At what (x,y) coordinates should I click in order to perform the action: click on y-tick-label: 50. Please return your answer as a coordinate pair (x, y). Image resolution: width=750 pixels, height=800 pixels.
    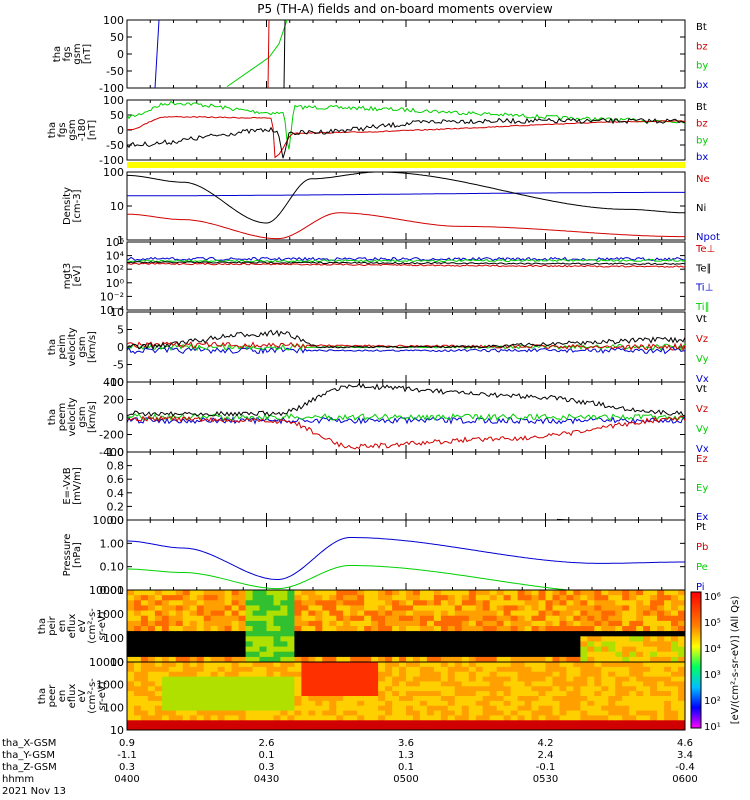
    Looking at the image, I should click on (117, 37).